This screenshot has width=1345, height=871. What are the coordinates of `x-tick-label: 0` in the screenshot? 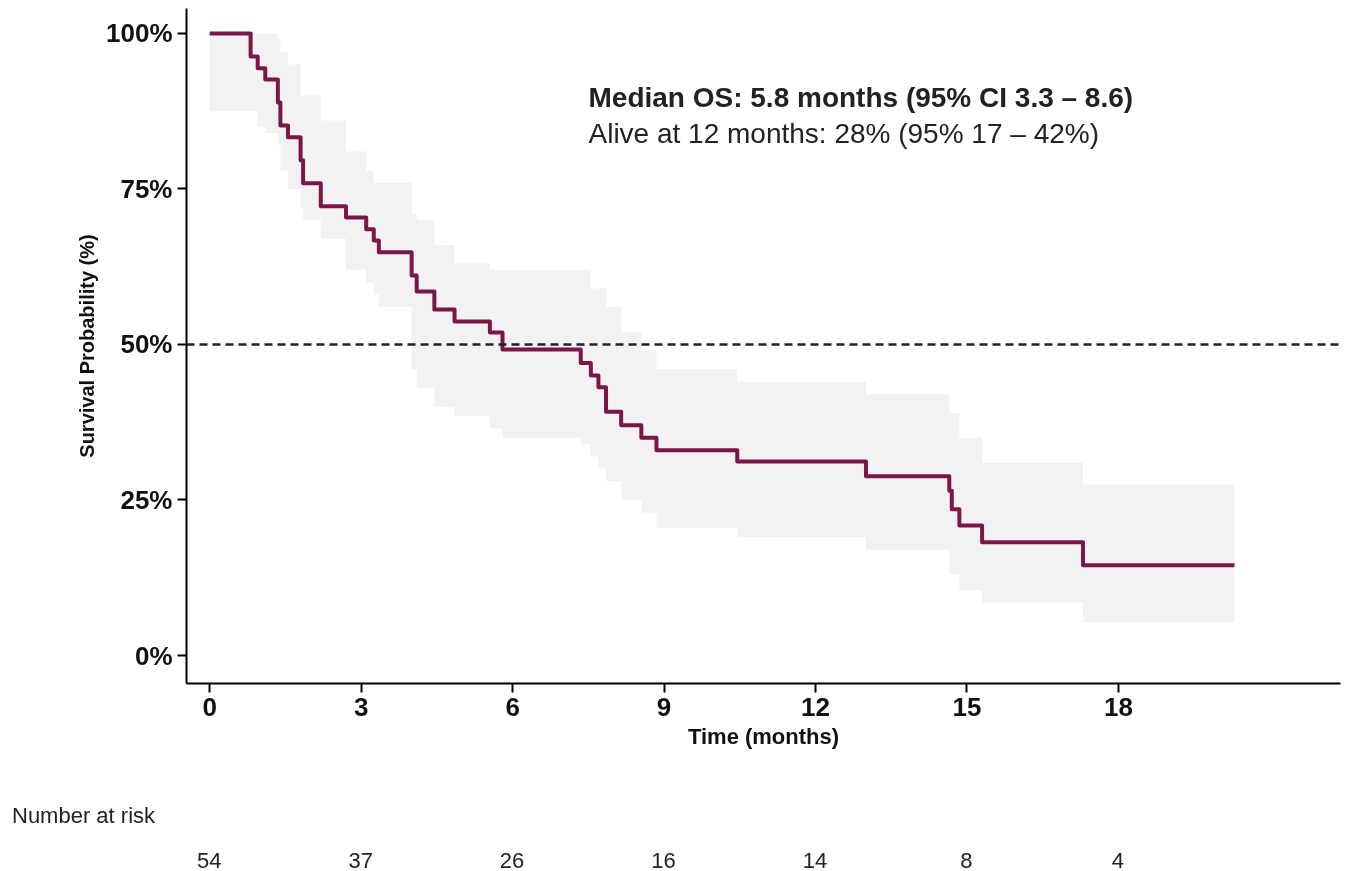 It's located at (209, 706).